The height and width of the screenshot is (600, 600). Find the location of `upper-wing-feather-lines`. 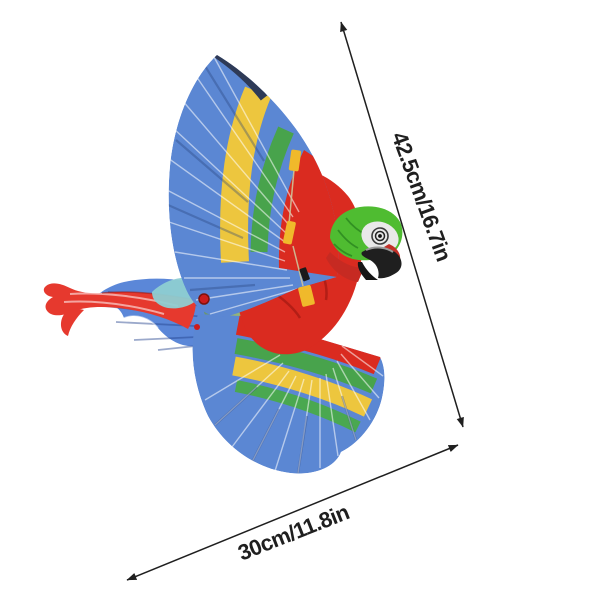

upper-wing-feather-lines is located at coordinates (236, 186).